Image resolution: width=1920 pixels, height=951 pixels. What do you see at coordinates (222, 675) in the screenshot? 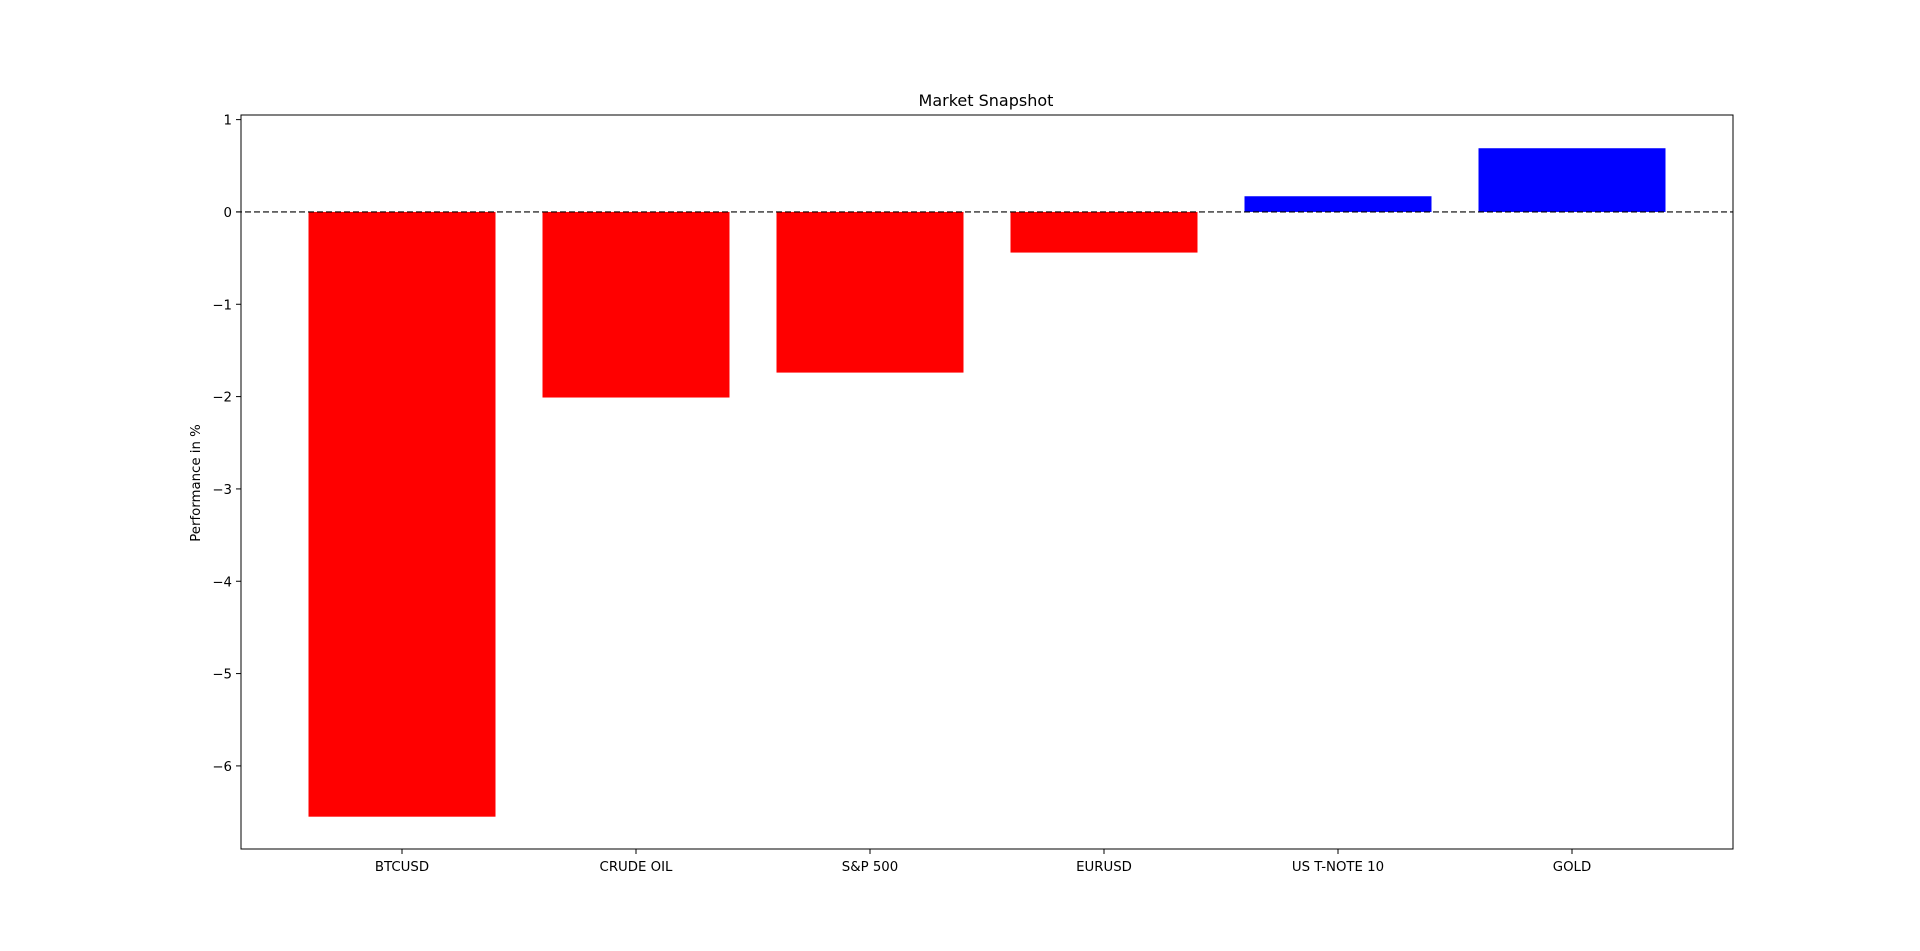
I see `y-tick-label: −5` at bounding box center [222, 675].